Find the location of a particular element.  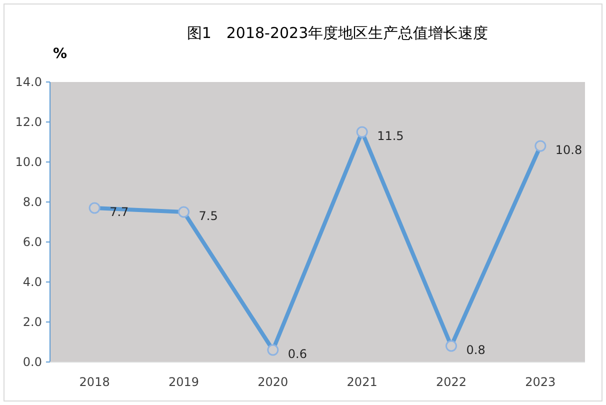

y-tick-label: 8.0 is located at coordinates (32, 202).